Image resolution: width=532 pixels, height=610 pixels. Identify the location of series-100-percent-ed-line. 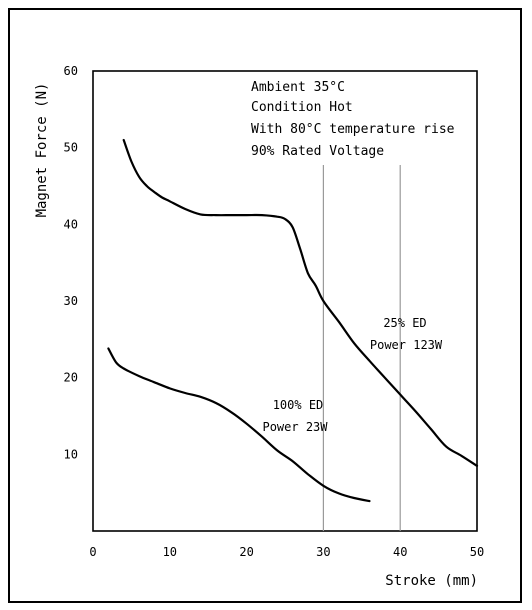
(239, 425).